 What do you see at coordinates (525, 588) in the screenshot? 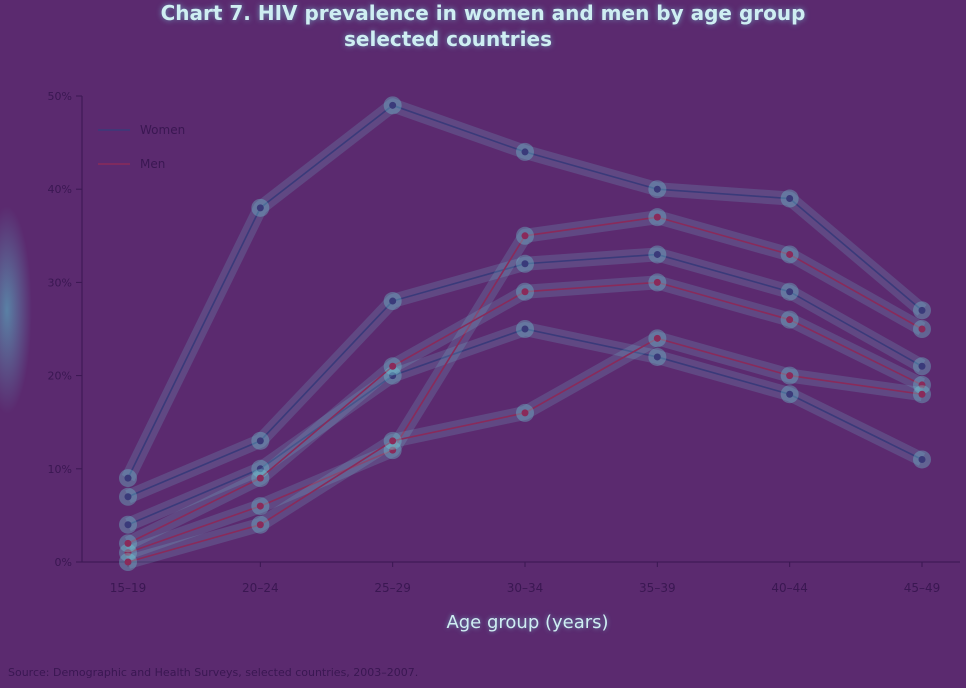
I see `x-tick-label: 30–34` at bounding box center [525, 588].